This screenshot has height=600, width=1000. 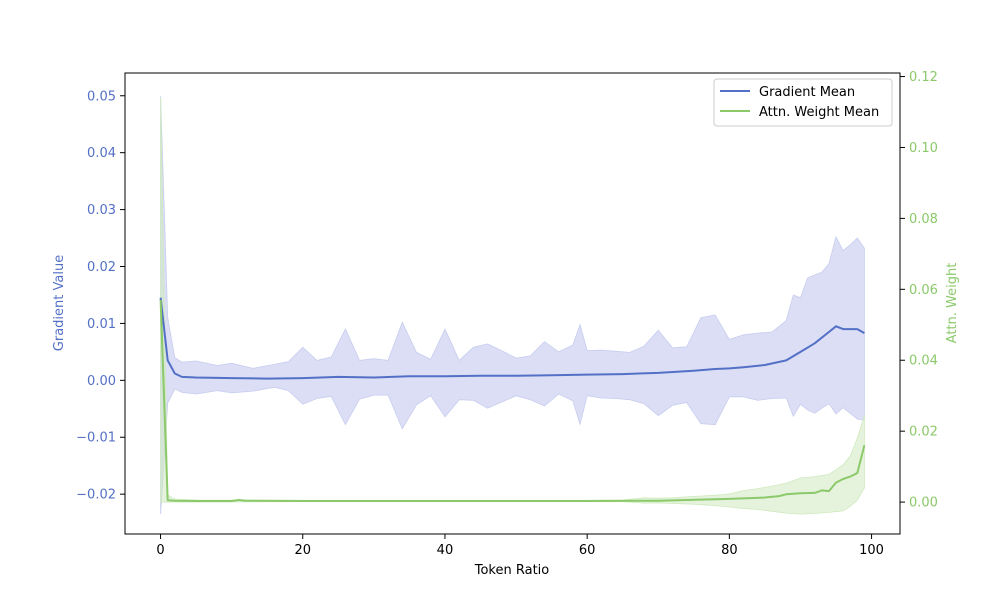 I want to click on left-y-tick-label: 0.01, so click(x=101, y=324).